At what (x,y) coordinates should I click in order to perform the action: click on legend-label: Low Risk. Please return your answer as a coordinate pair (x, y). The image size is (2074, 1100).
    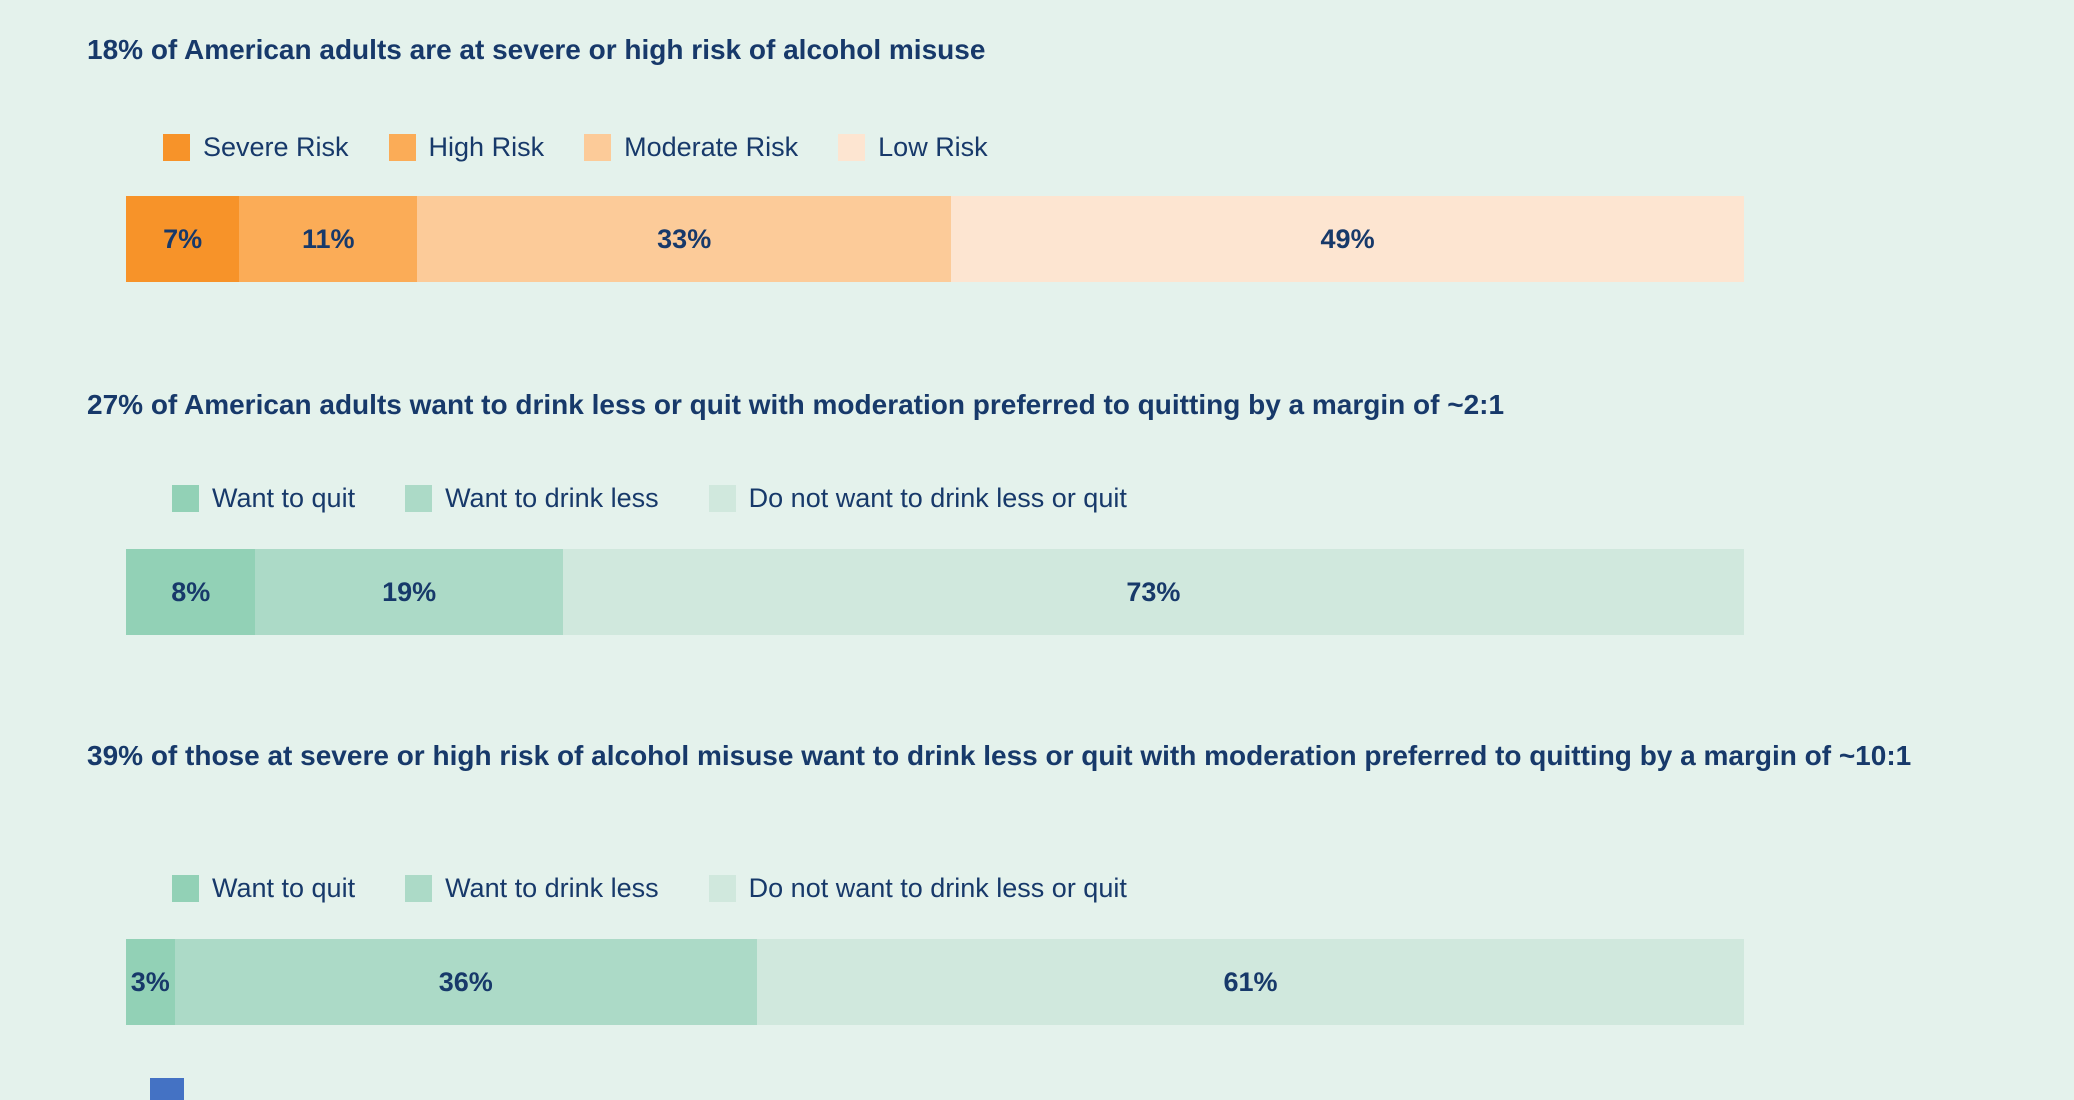
    Looking at the image, I should click on (933, 147).